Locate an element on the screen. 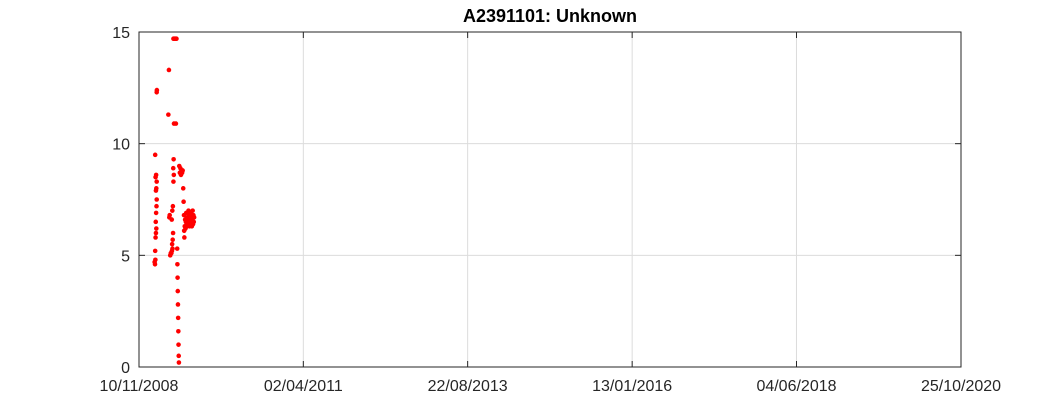  y-tick-label: 5 is located at coordinates (125, 256).